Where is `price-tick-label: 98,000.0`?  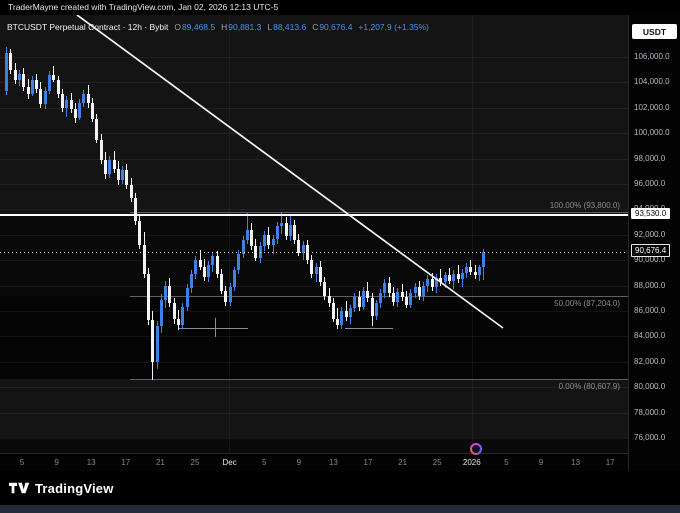 price-tick-label: 98,000.0 is located at coordinates (650, 158).